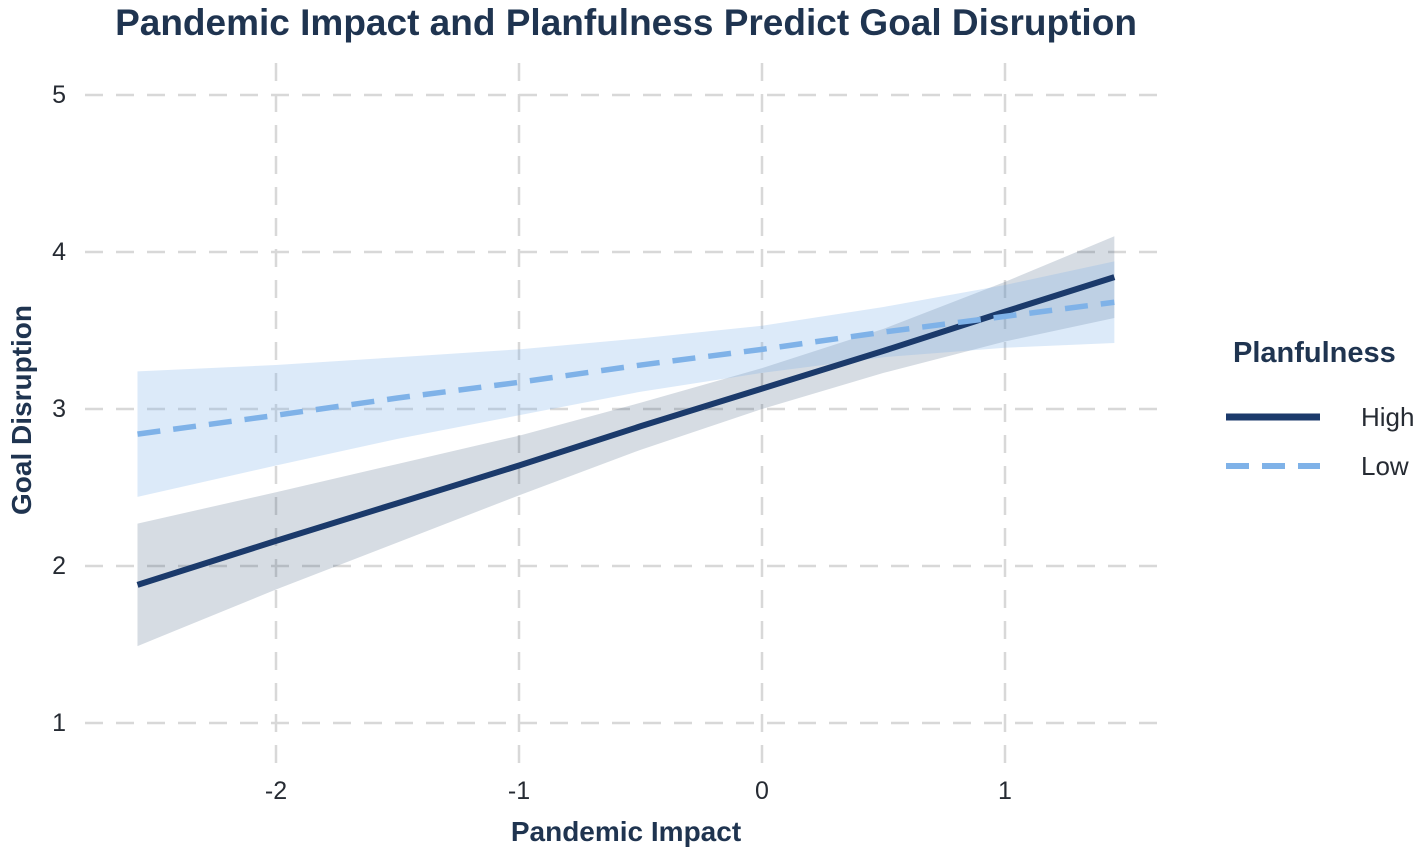 The height and width of the screenshot is (856, 1414). I want to click on y-tick-label: 2, so click(59, 566).